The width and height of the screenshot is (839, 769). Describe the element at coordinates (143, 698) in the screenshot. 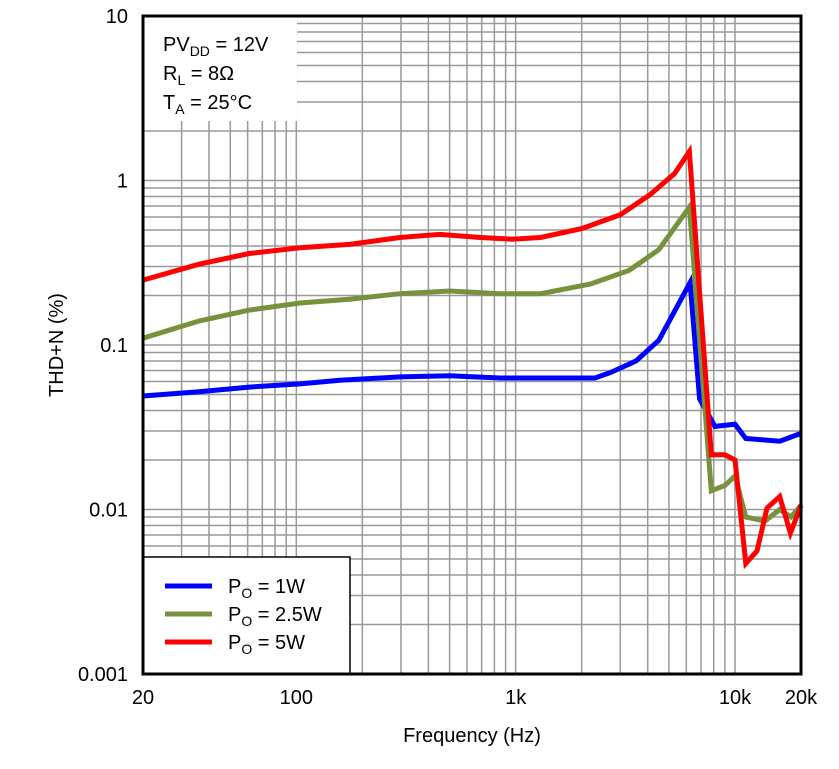

I see `x-tick-label: 20` at that location.